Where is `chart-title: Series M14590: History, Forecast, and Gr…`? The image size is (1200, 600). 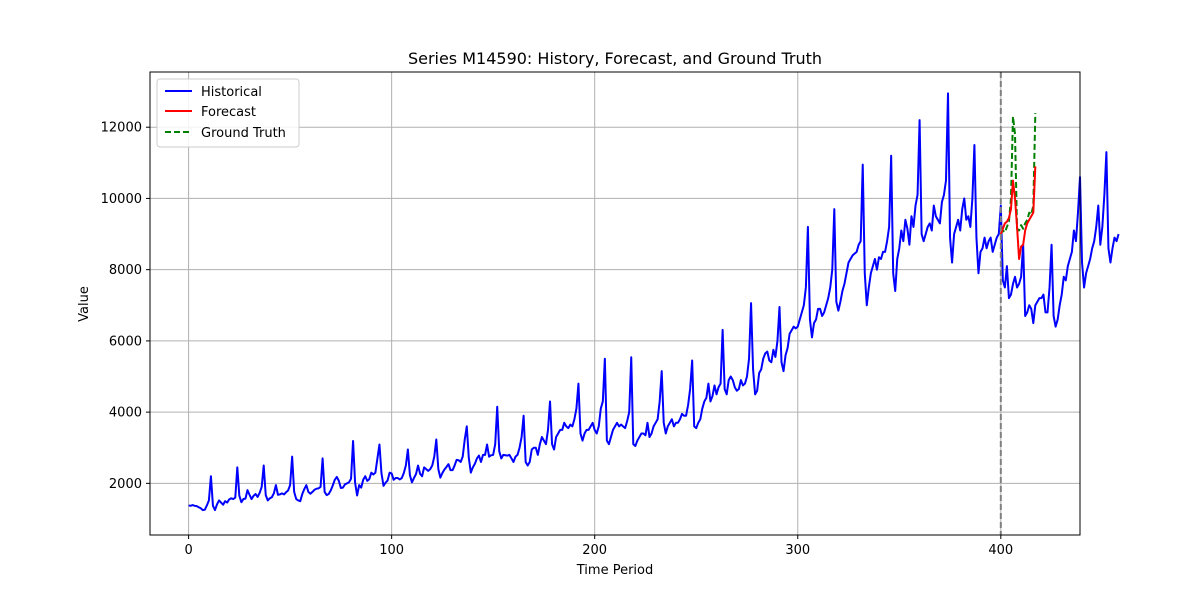
chart-title: Series M14590: History, Forecast, and Gr… is located at coordinates (615, 58).